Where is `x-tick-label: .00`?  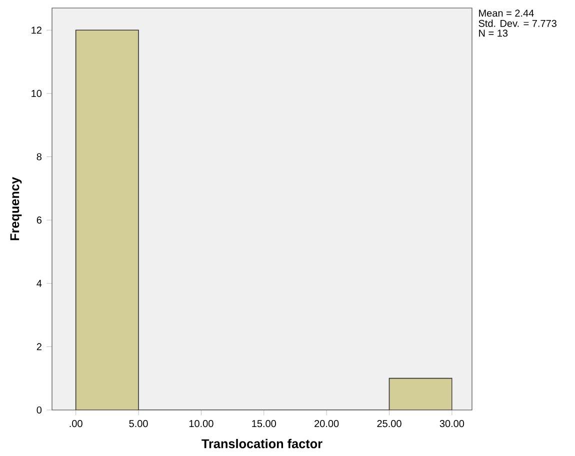
x-tick-label: .00 is located at coordinates (76, 424).